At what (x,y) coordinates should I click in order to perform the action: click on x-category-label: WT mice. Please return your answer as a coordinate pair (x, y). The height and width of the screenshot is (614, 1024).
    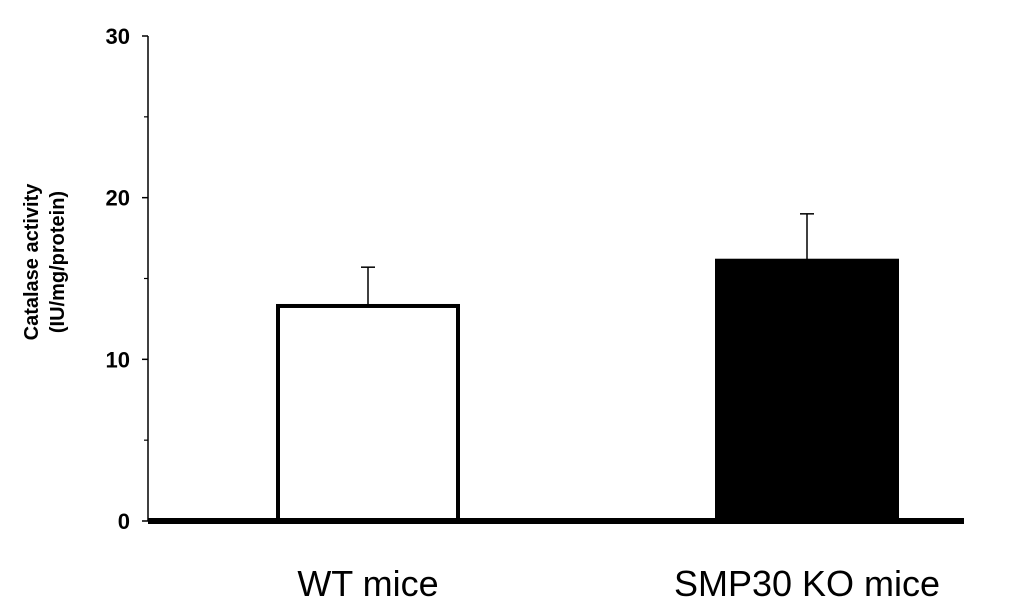
    Looking at the image, I should click on (367, 583).